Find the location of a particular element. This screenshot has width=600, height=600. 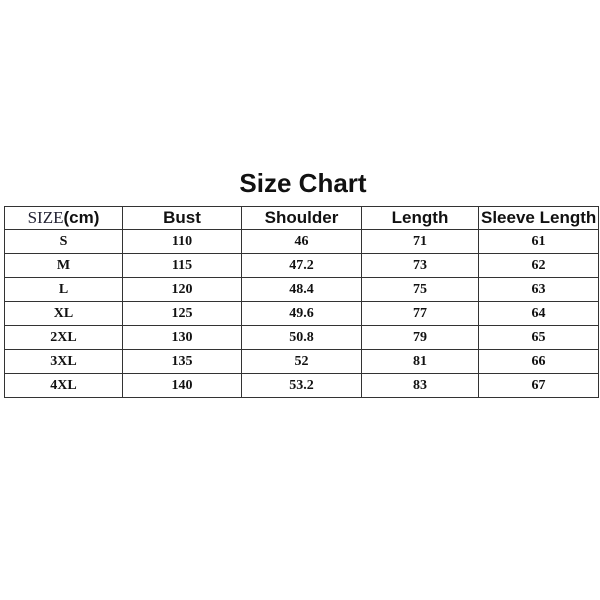

cell-sleeve-length: 65 is located at coordinates (538, 337).